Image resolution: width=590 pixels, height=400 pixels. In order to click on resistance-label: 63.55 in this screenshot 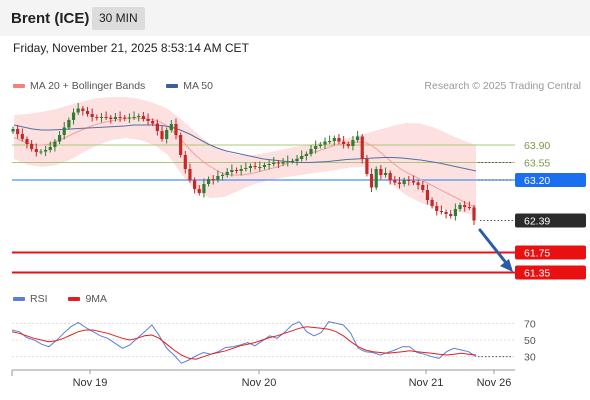, I will do `click(537, 164)`.